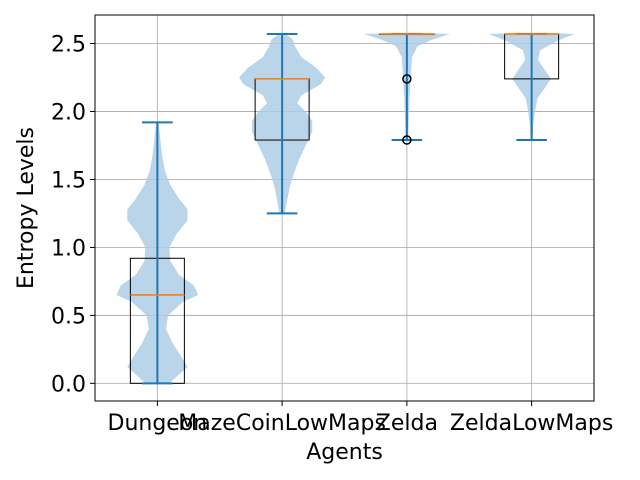  What do you see at coordinates (68, 45) in the screenshot?
I see `y-tick-label: 2.5` at bounding box center [68, 45].